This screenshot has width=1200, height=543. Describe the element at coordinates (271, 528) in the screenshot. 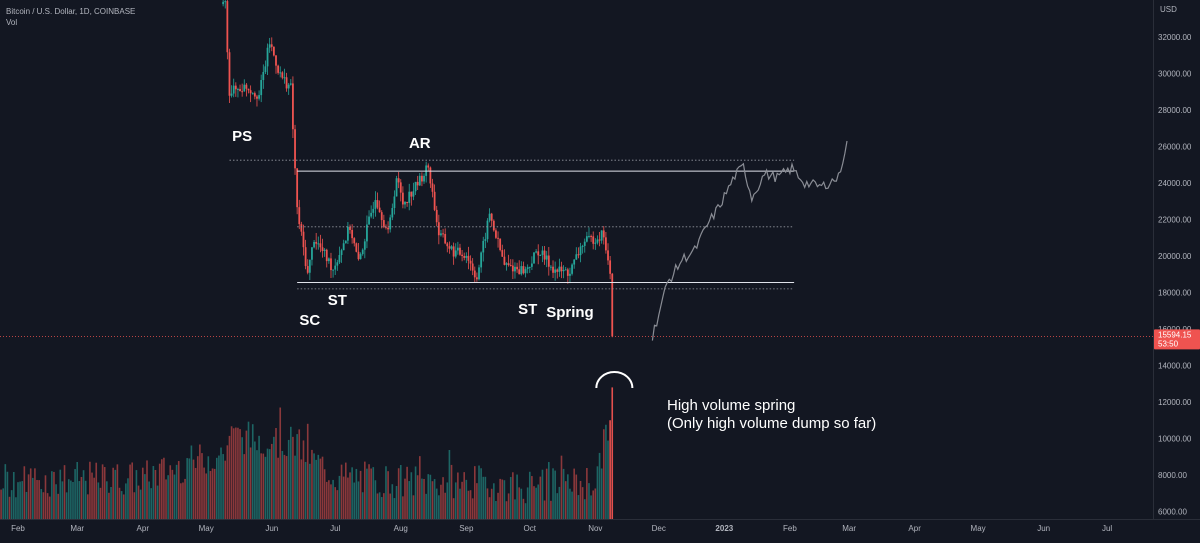

I see `time-axis-label: Jun` at that location.